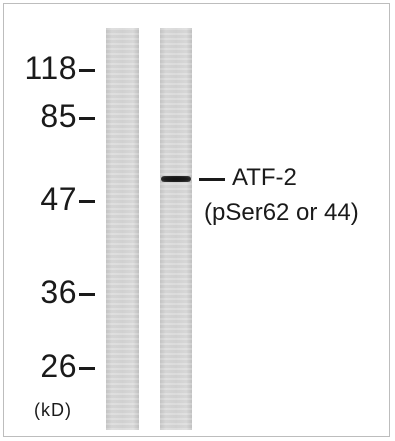  What do you see at coordinates (67, 116) in the screenshot?
I see `marker-85: 85` at bounding box center [67, 116].